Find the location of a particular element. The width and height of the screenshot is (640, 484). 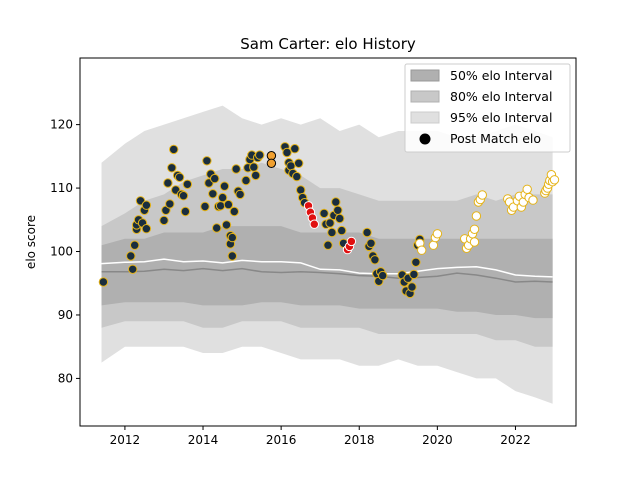

legend-label-80: 80% elo Interval is located at coordinates (501, 96).